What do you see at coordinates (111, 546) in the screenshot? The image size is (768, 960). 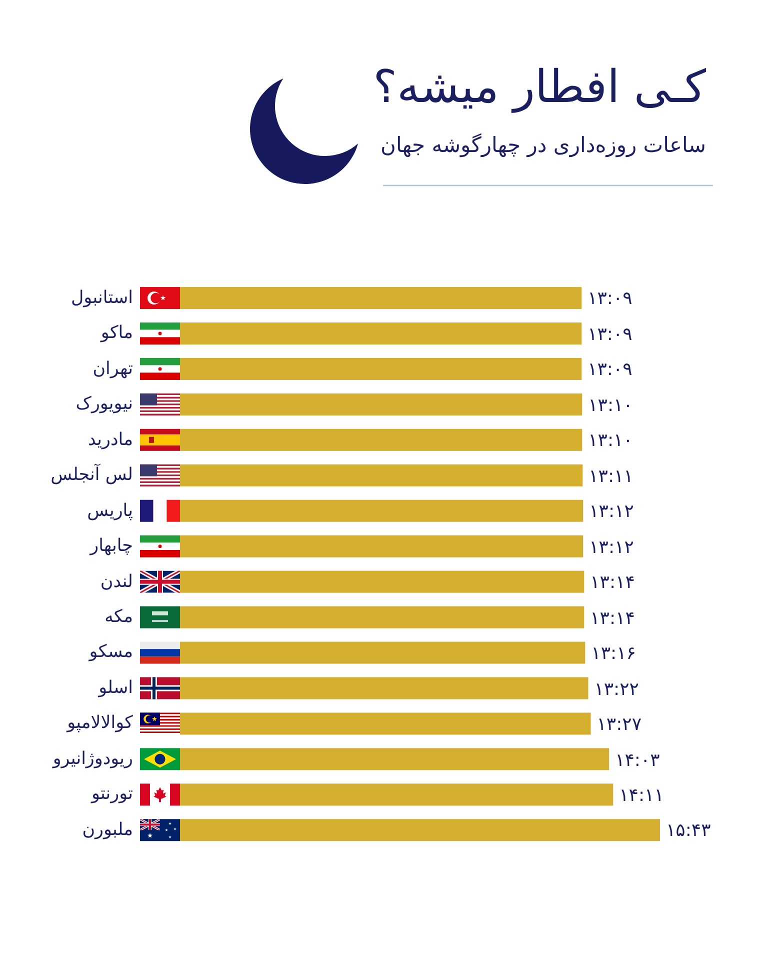 I see `y-tick-label: چابهار` at bounding box center [111, 546].